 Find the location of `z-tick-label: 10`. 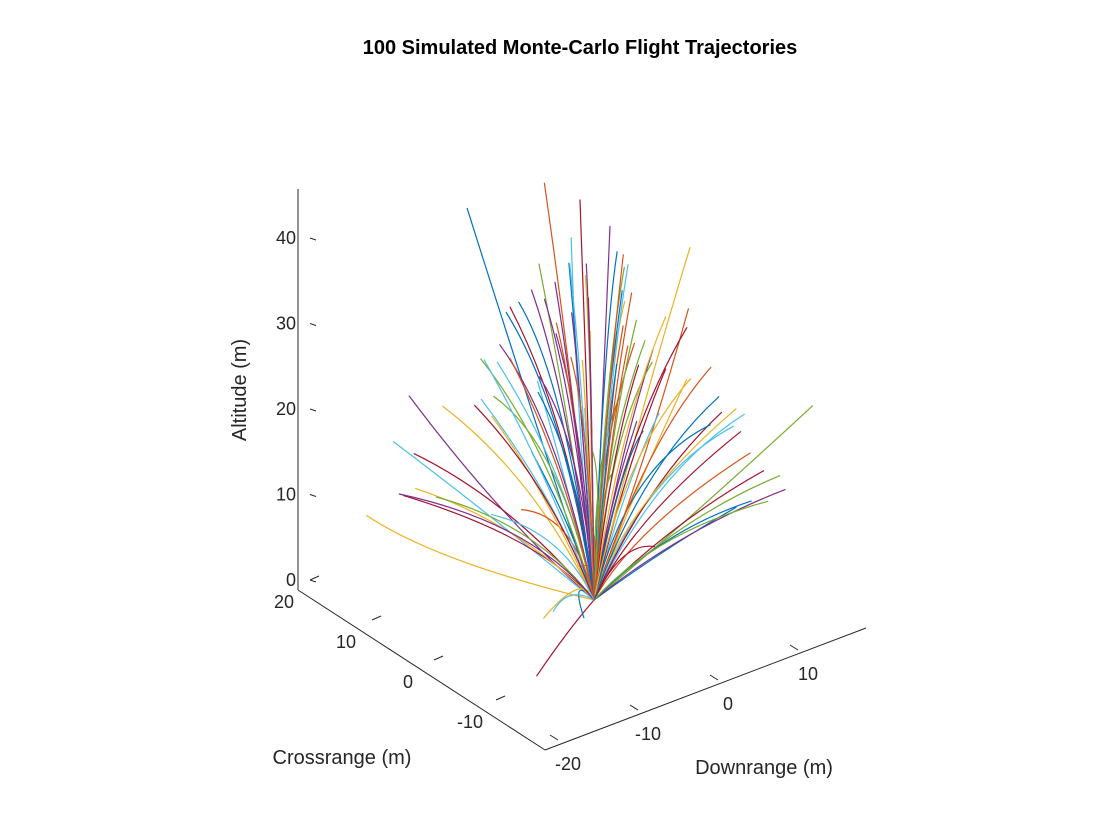

z-tick-label: 10 is located at coordinates (286, 495).